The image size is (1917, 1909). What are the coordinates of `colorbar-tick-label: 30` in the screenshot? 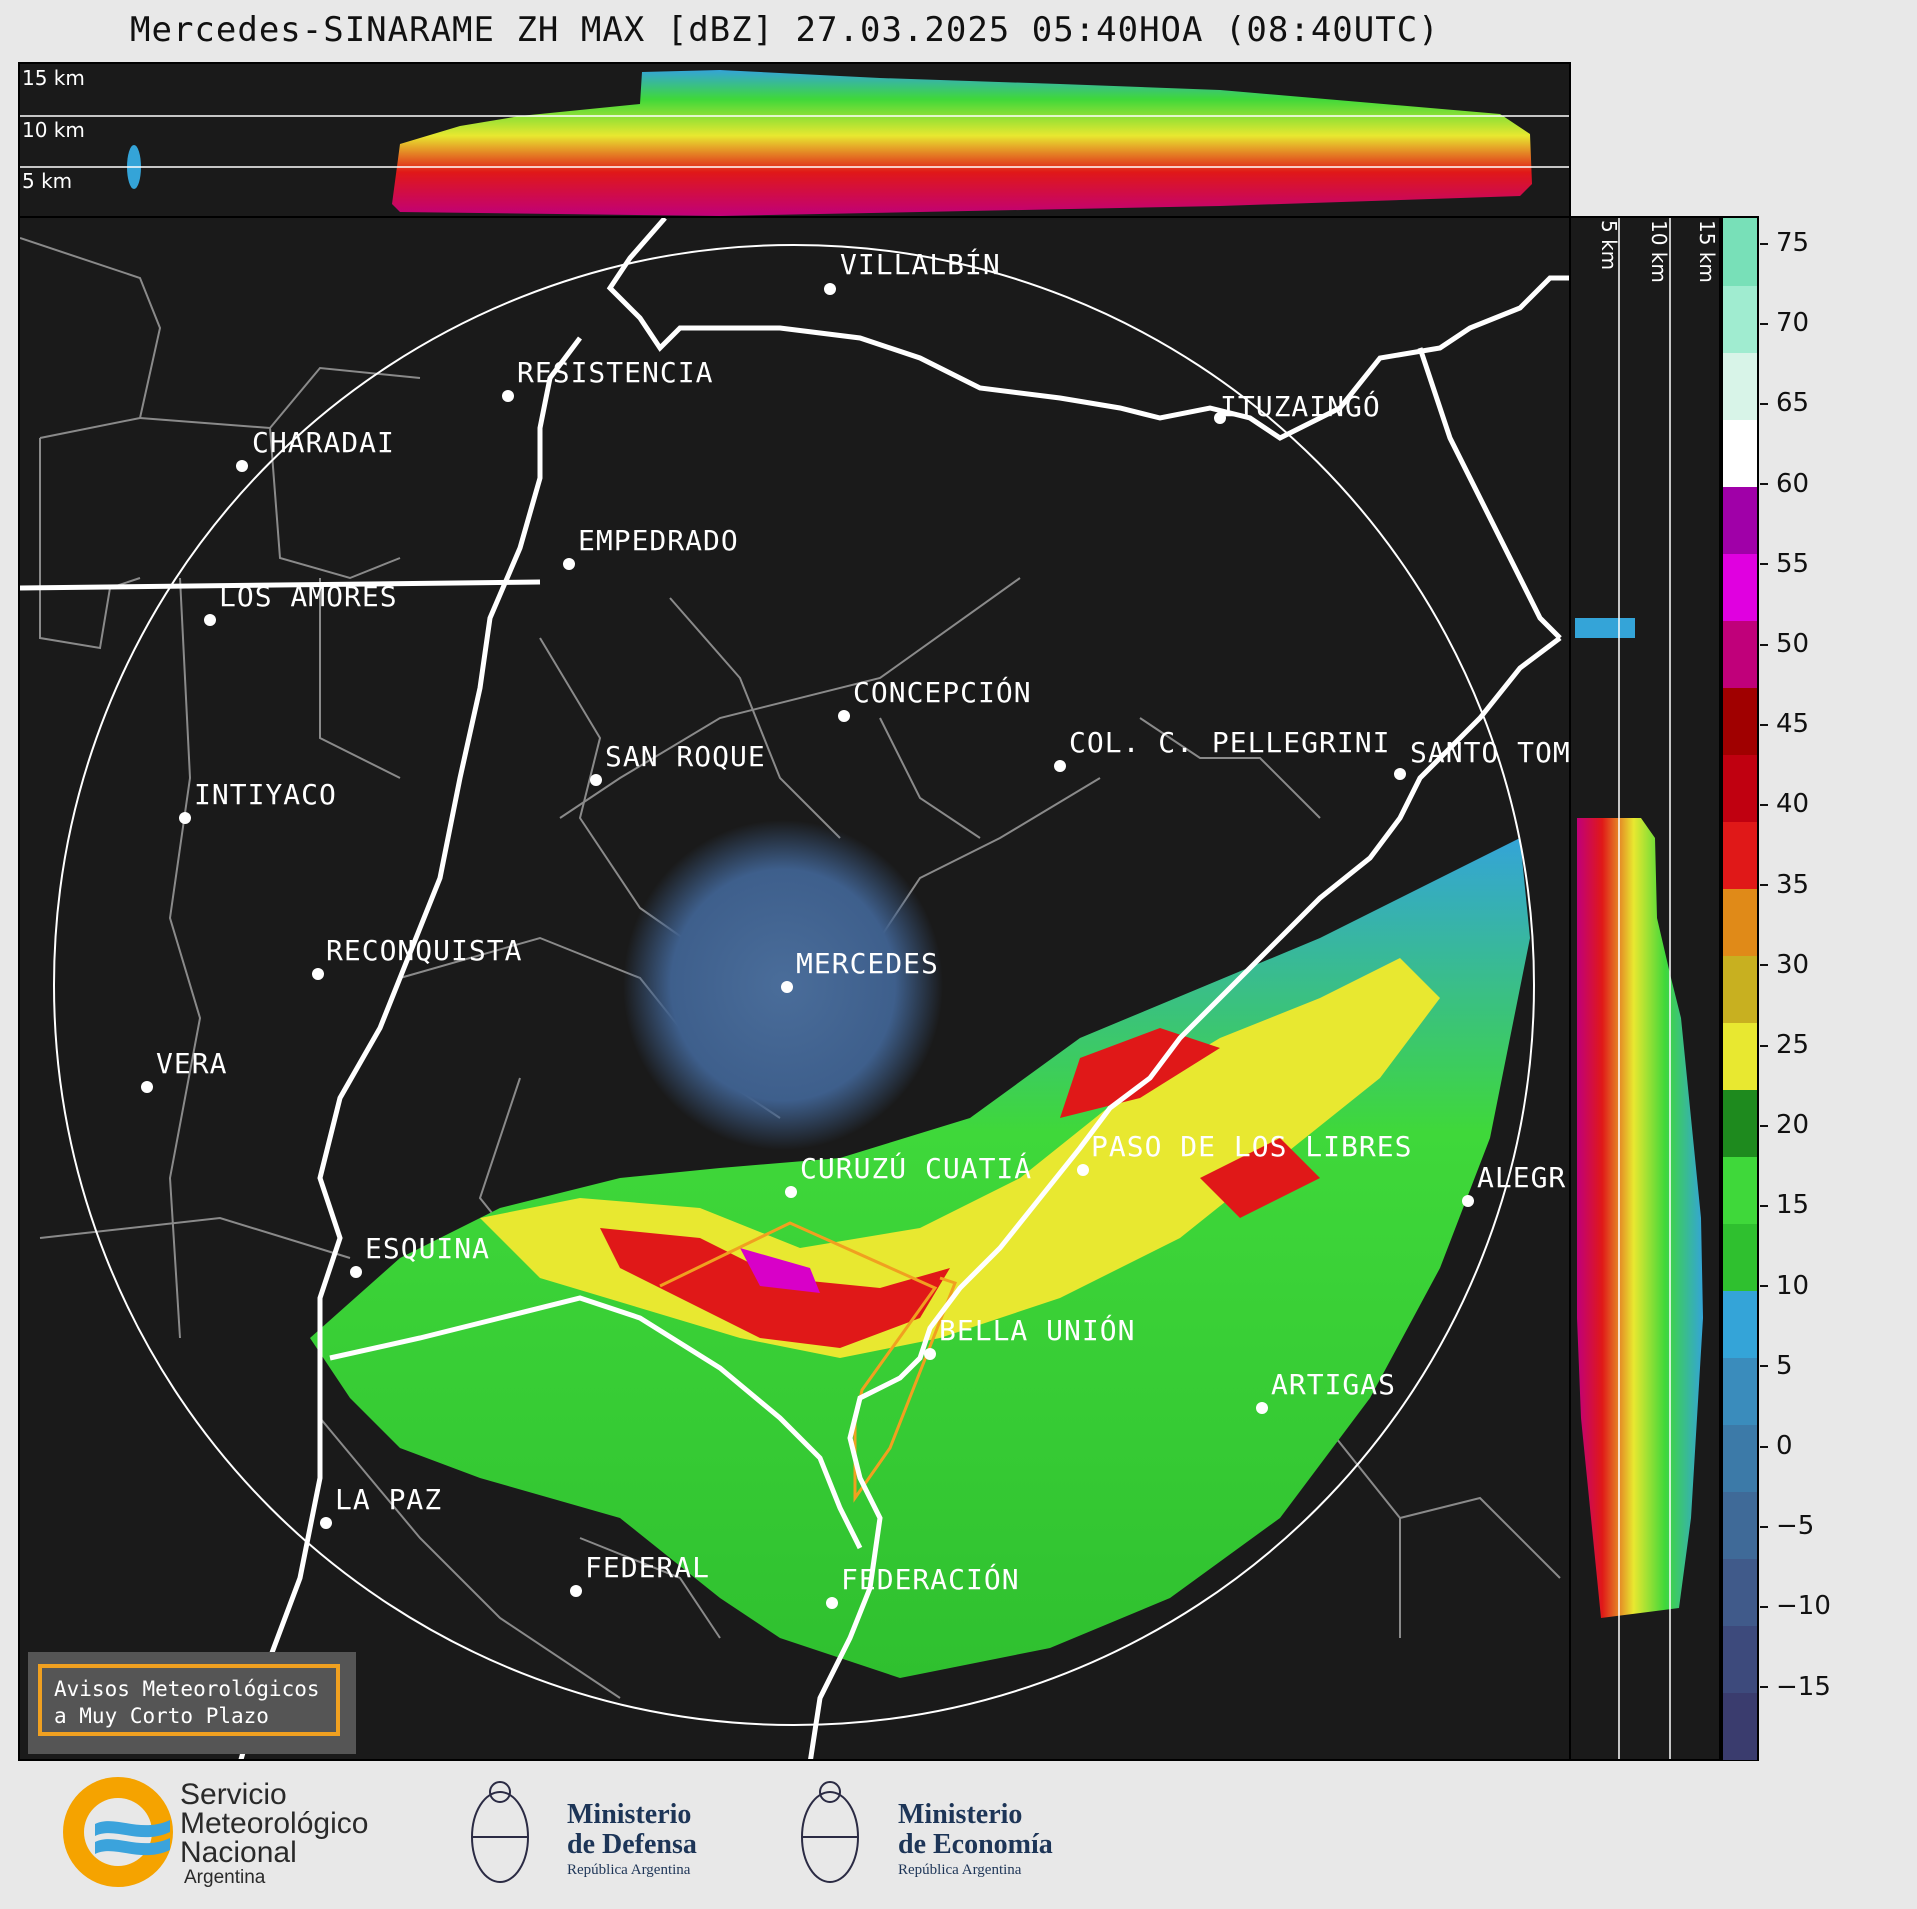 It's located at (1784, 965).